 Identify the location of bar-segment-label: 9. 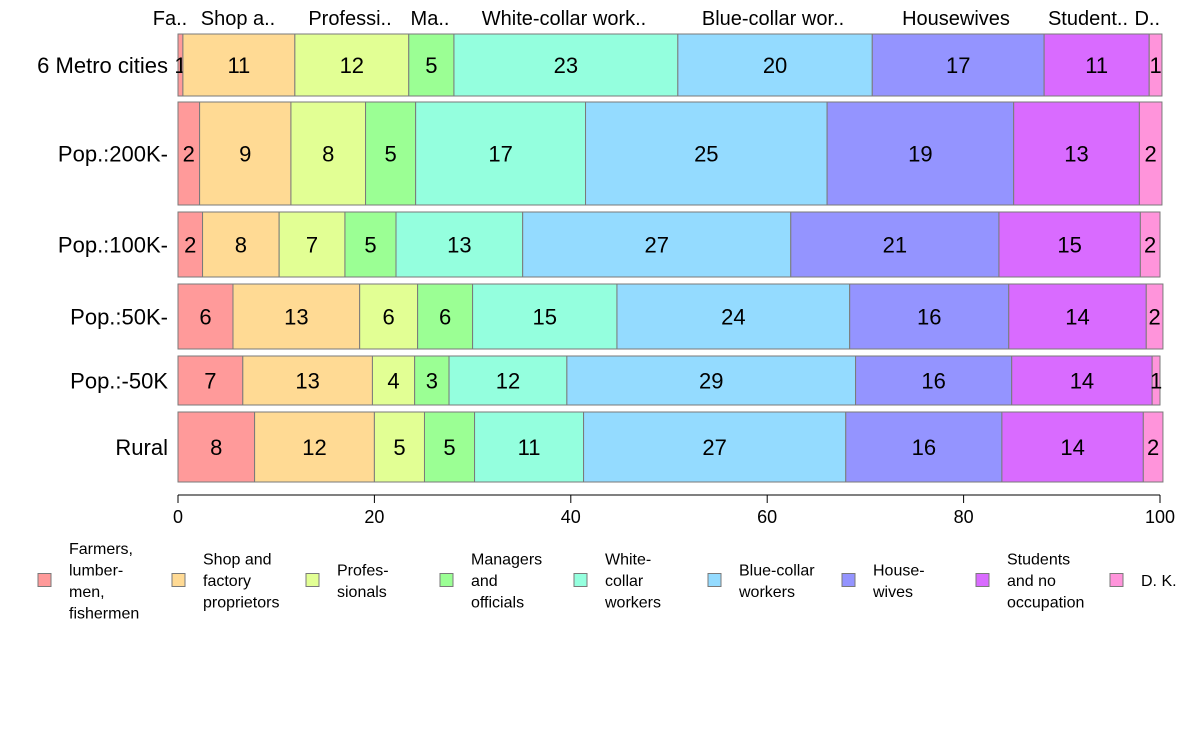
(245, 154).